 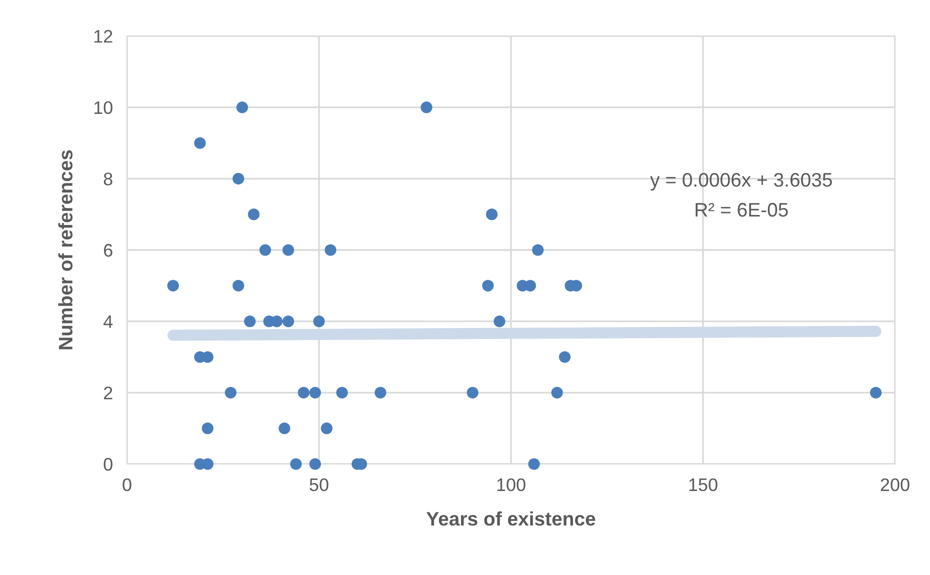 What do you see at coordinates (65, 250) in the screenshot?
I see `y-axis-title: Number of references` at bounding box center [65, 250].